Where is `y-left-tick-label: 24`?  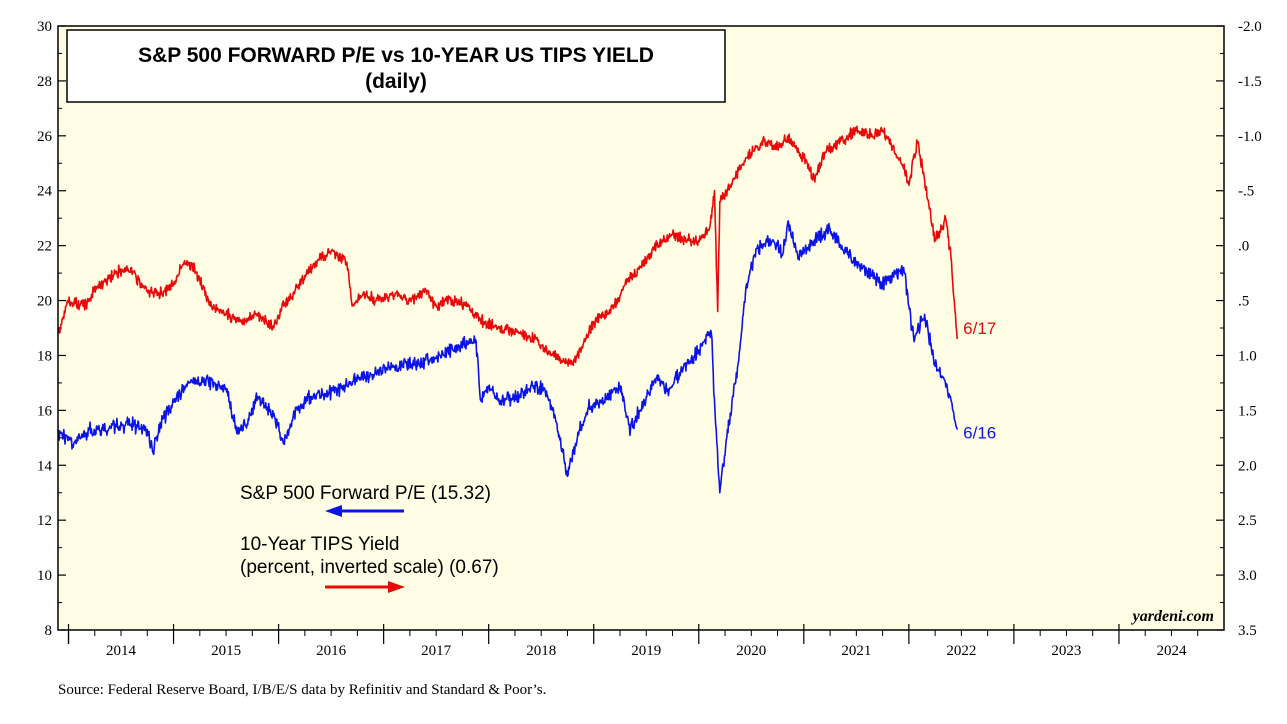
y-left-tick-label: 24 is located at coordinates (45, 192).